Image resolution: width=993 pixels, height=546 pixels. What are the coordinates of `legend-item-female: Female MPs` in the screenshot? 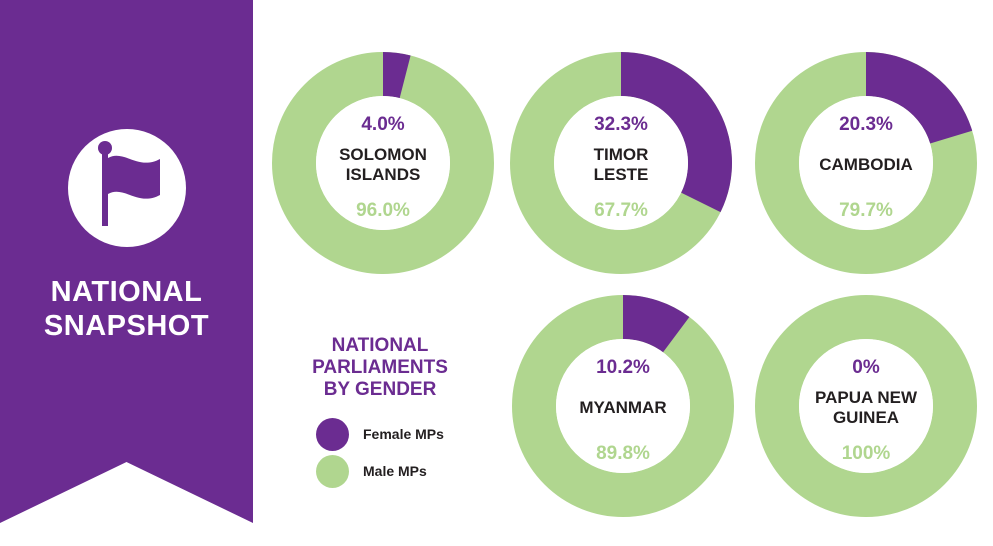 It's located at (380, 434).